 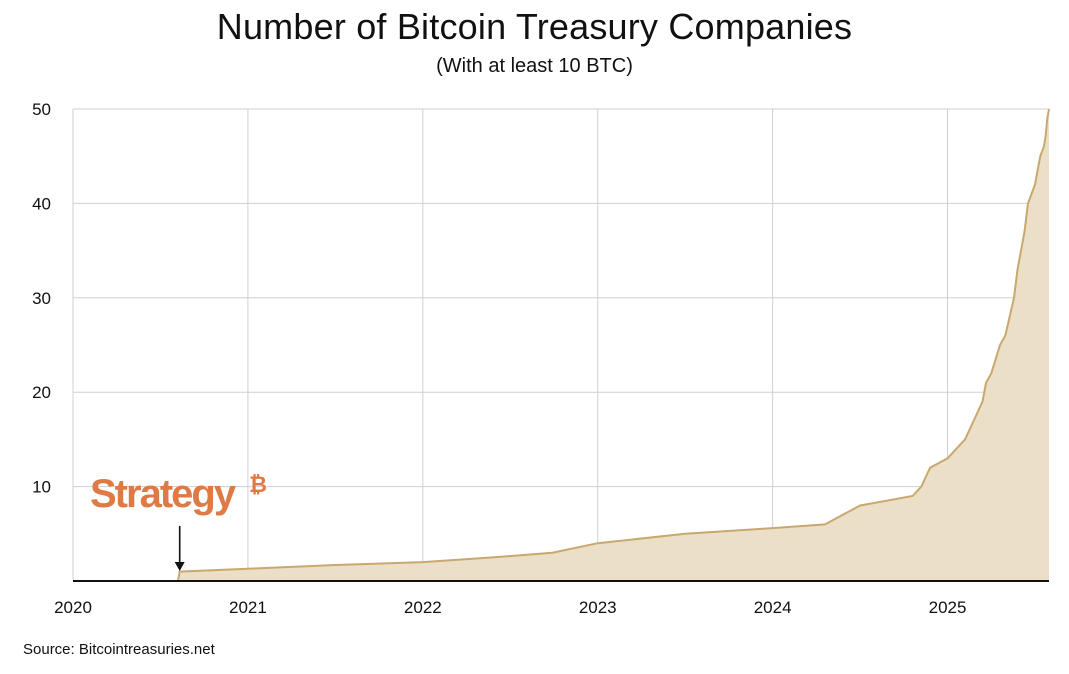 I want to click on x-tick-label: 2020, so click(x=73, y=607).